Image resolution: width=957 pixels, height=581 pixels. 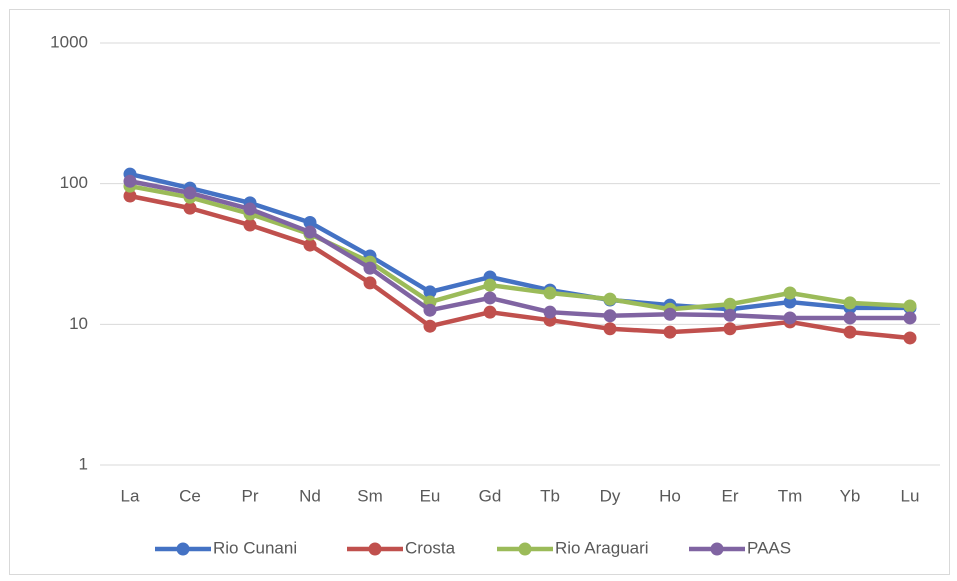 What do you see at coordinates (310, 495) in the screenshot?
I see `x-tick-label: Nd` at bounding box center [310, 495].